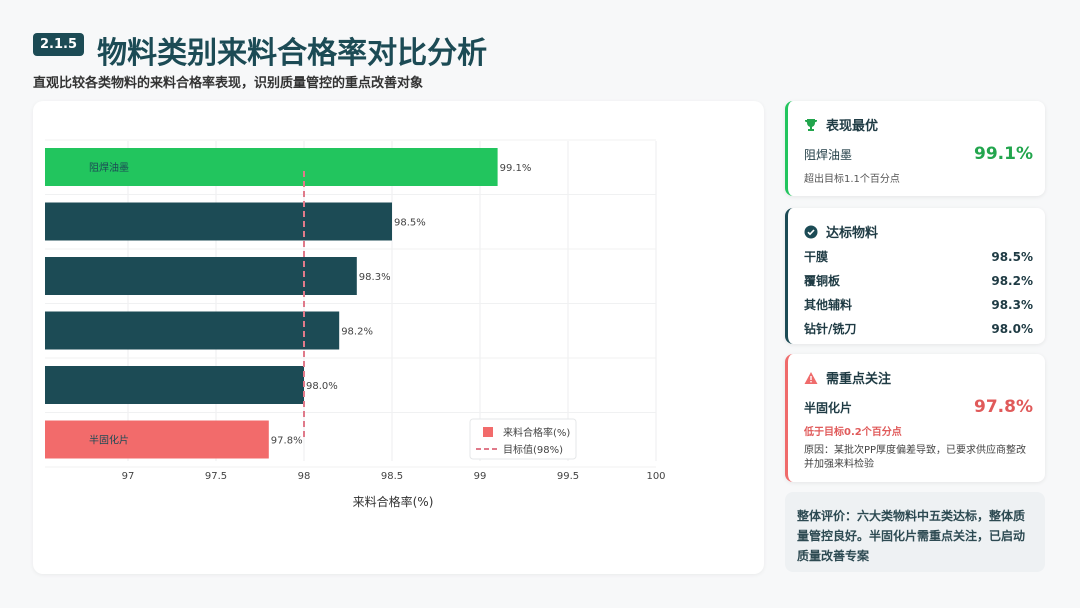 The image size is (1080, 608). Describe the element at coordinates (393, 501) in the screenshot. I see `x-axis-label: 来料合格率(%)` at that location.